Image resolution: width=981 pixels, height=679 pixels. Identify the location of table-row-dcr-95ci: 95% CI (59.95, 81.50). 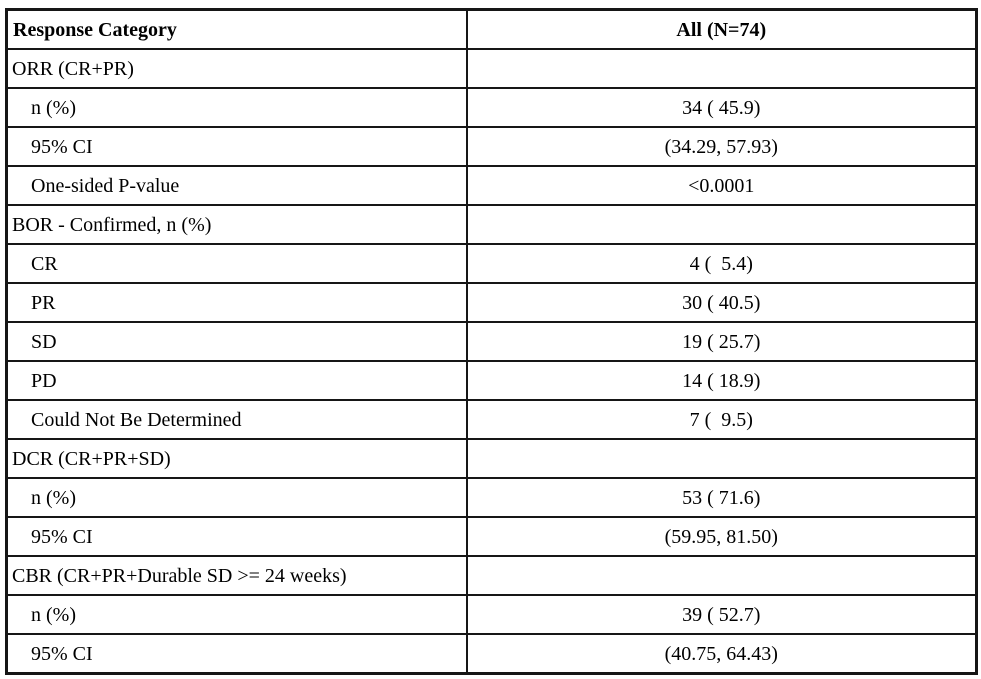
(491, 536).